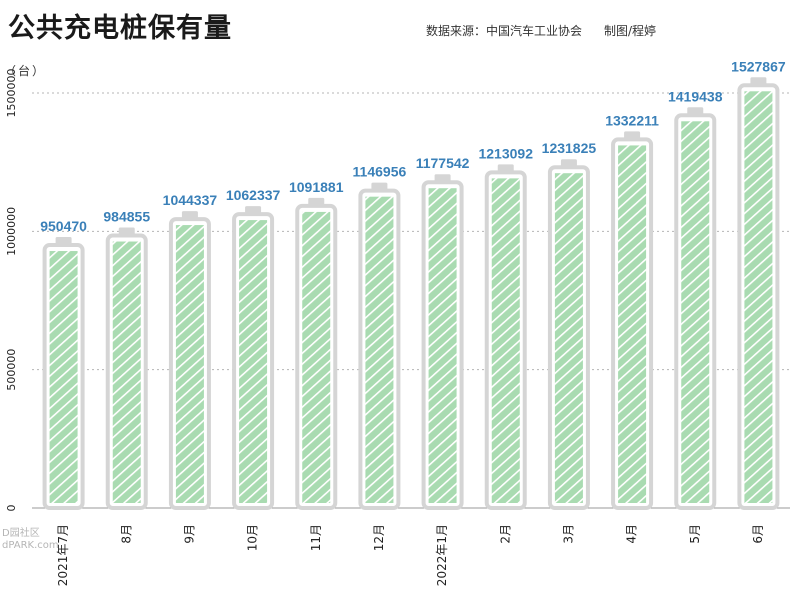 This screenshot has height=604, width=800. I want to click on data-label: 1527867, so click(758, 66).